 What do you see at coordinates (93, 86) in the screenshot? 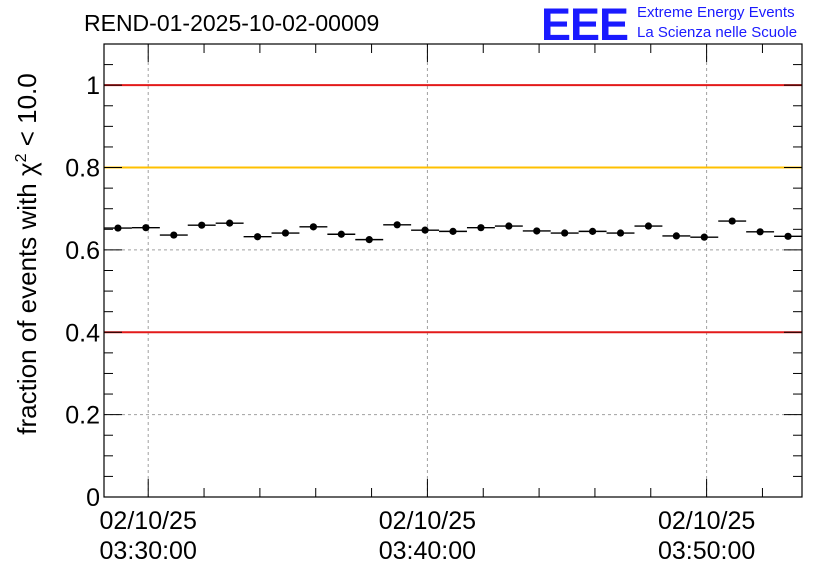
I see `y-tick-label: 1` at bounding box center [93, 86].